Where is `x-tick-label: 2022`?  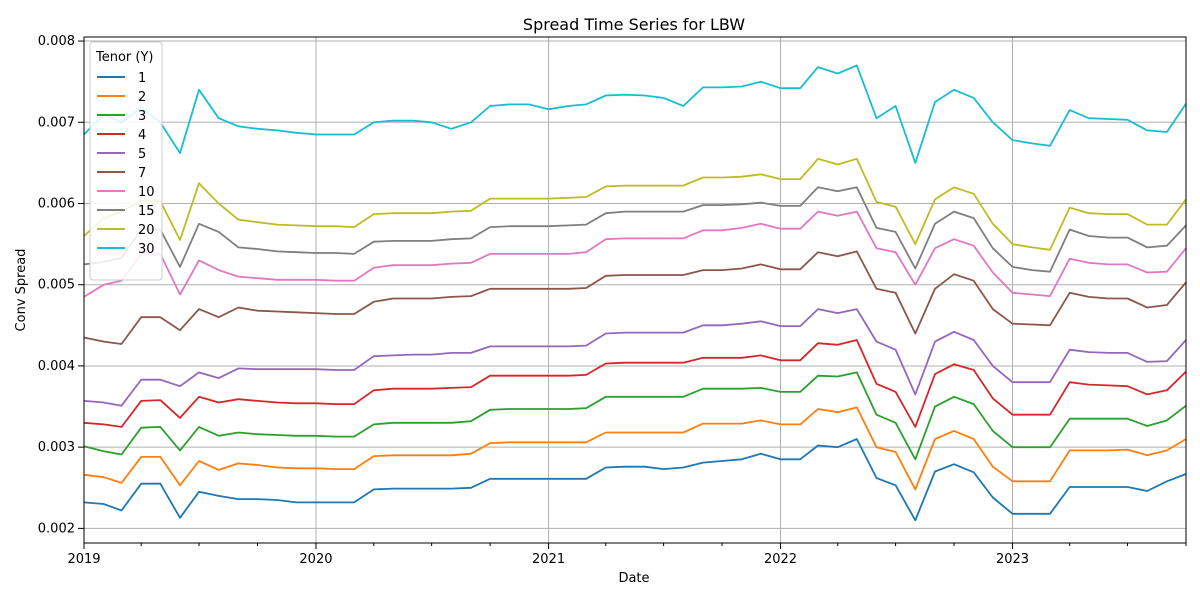 x-tick-label: 2022 is located at coordinates (780, 559).